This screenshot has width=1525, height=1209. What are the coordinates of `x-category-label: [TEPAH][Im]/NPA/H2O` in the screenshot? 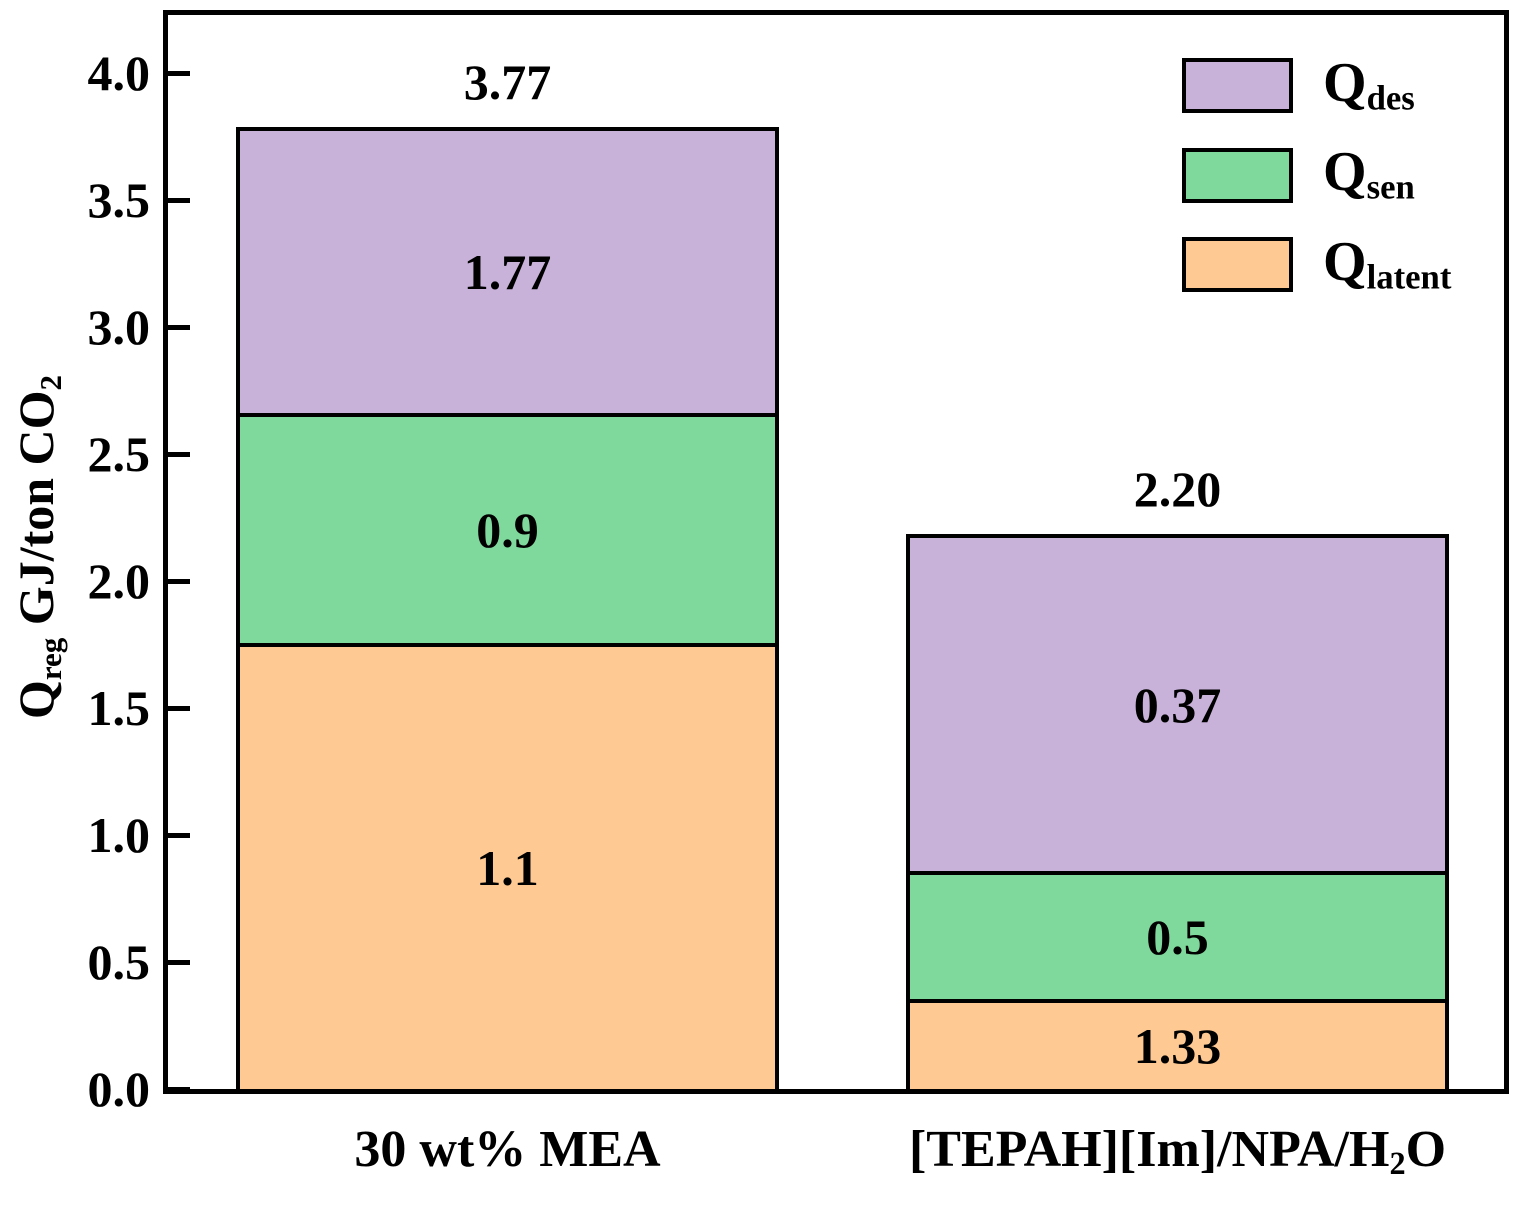 It's located at (1177, 1151).